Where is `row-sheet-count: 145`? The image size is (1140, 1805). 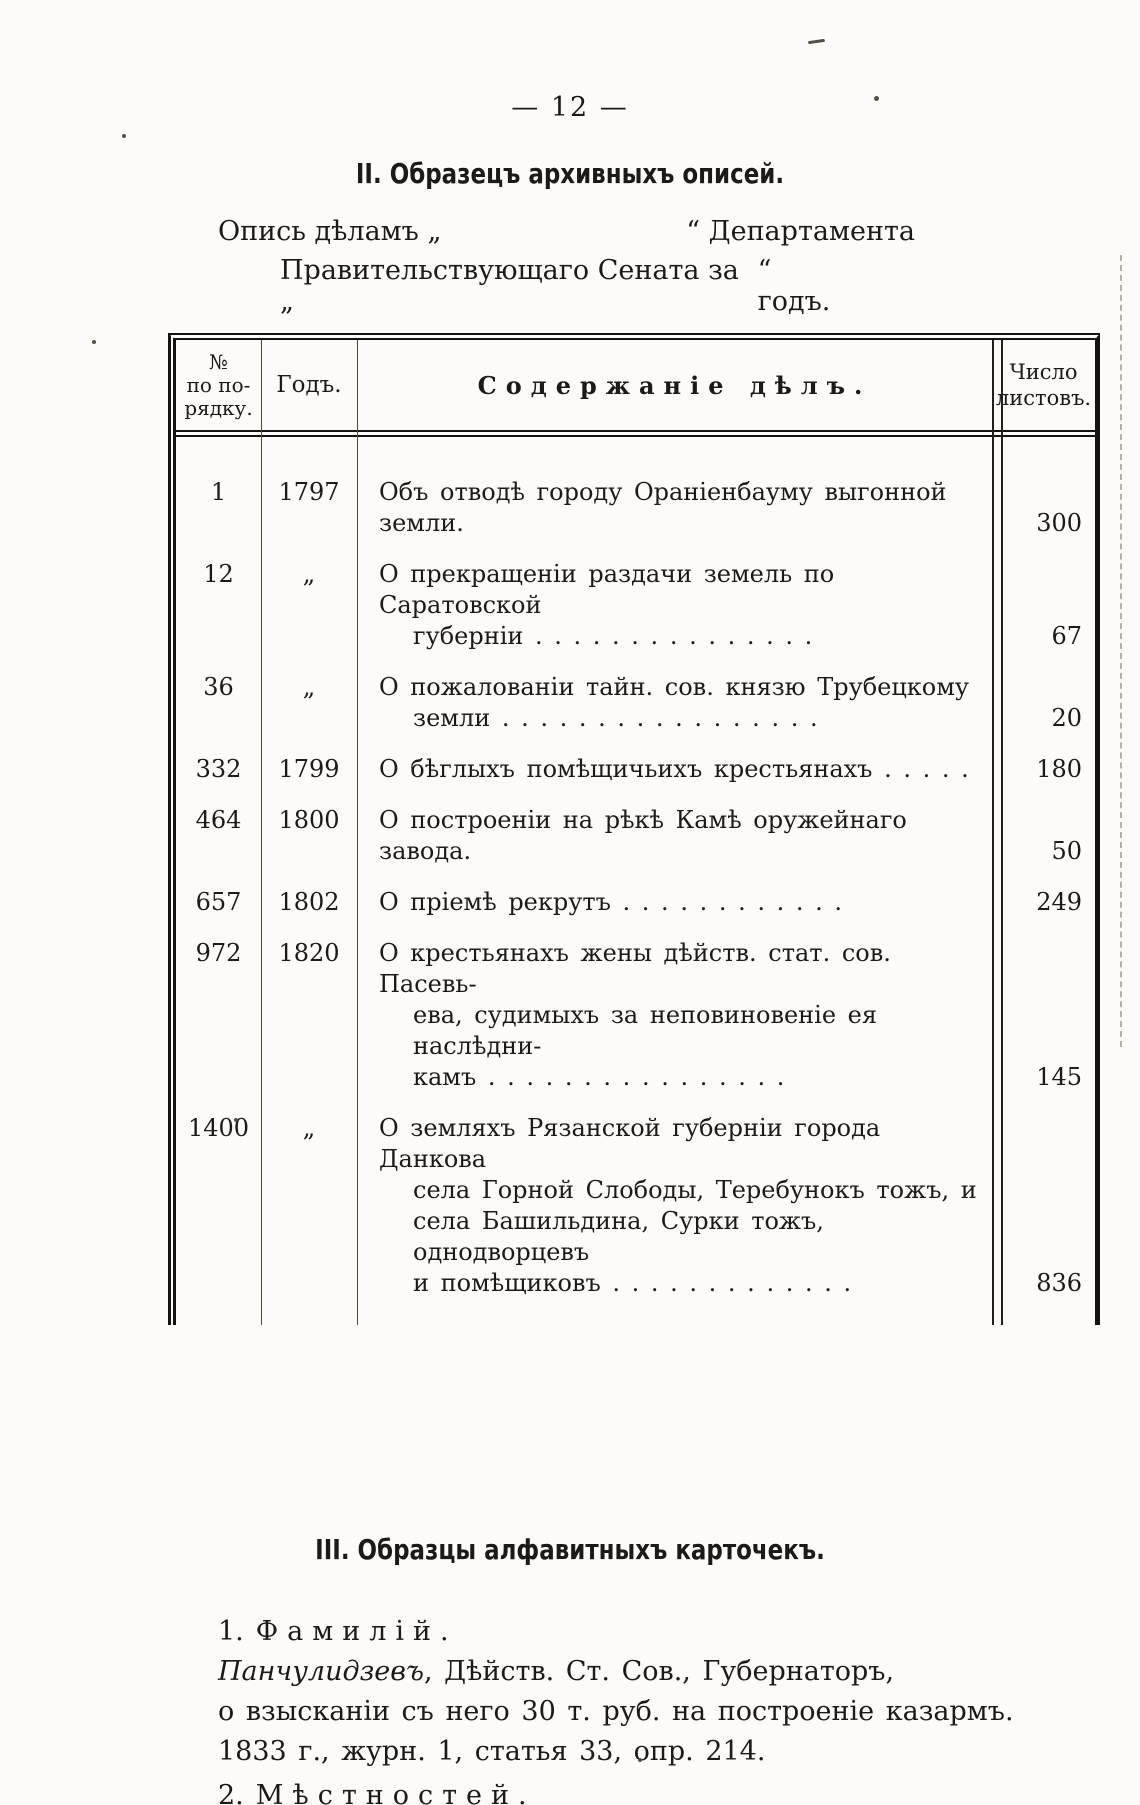 row-sheet-count: 145 is located at coordinates (1059, 1077).